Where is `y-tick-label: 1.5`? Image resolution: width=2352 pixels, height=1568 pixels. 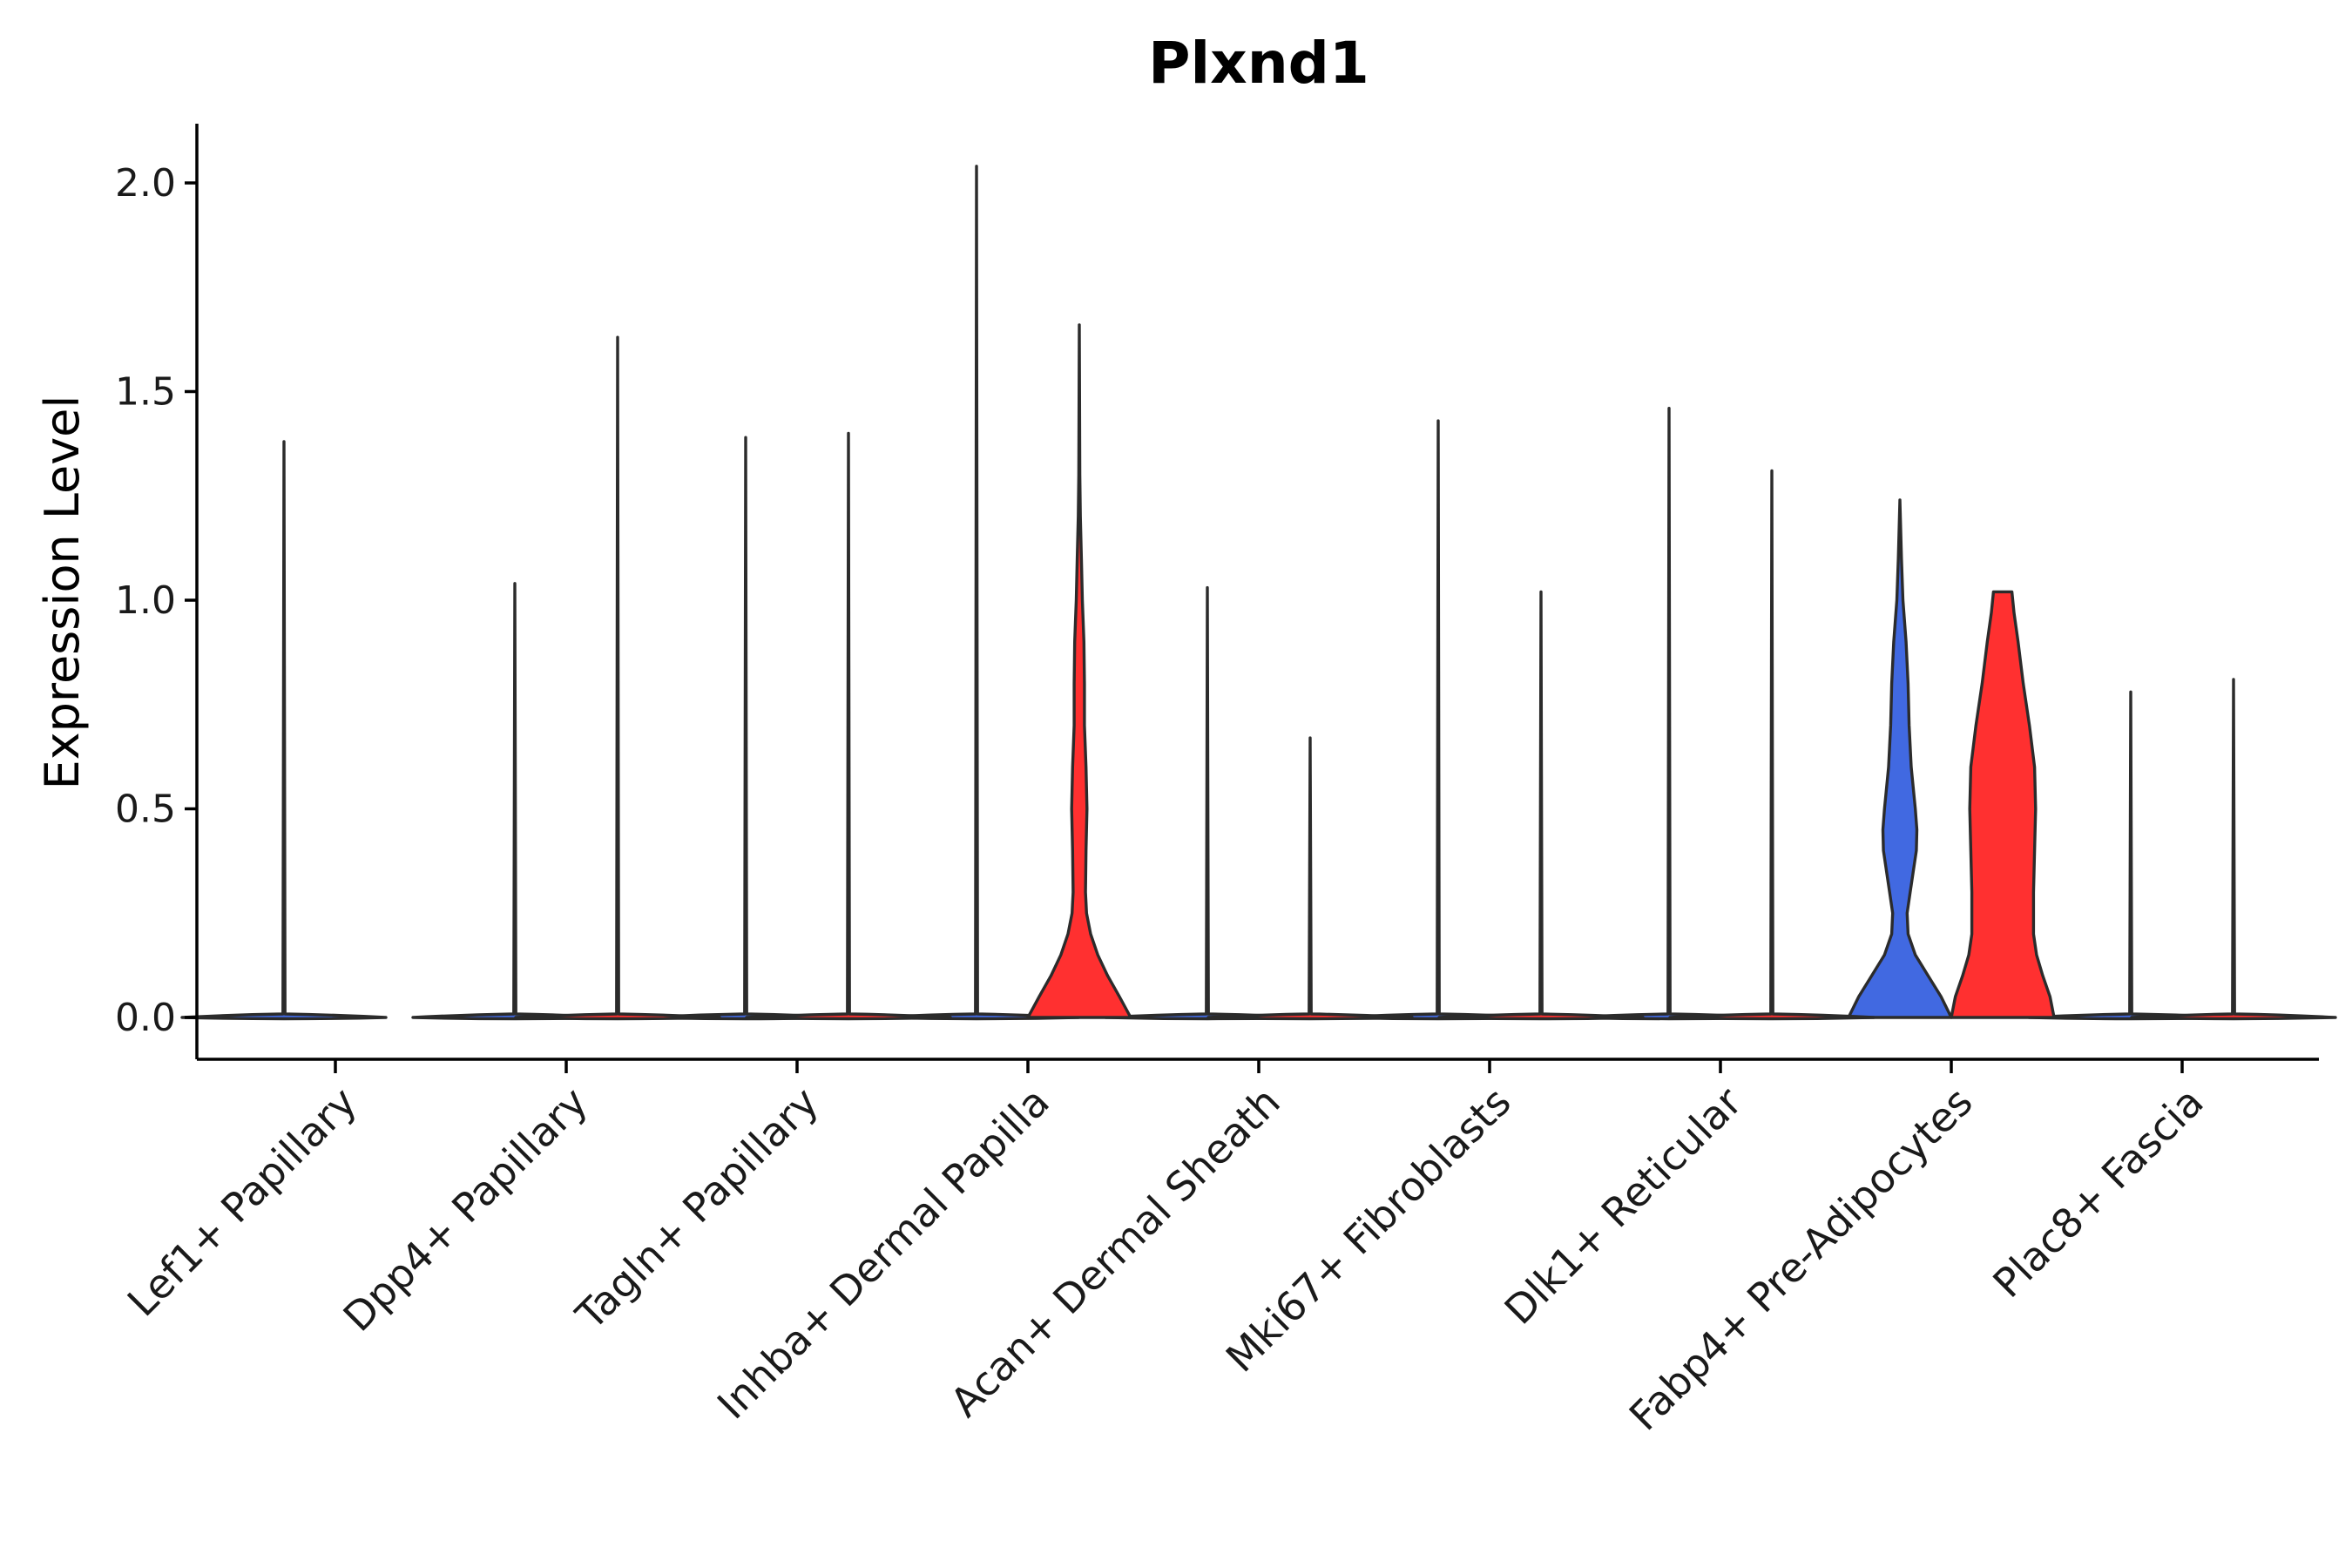 y-tick-label: 1.5 is located at coordinates (145, 393).